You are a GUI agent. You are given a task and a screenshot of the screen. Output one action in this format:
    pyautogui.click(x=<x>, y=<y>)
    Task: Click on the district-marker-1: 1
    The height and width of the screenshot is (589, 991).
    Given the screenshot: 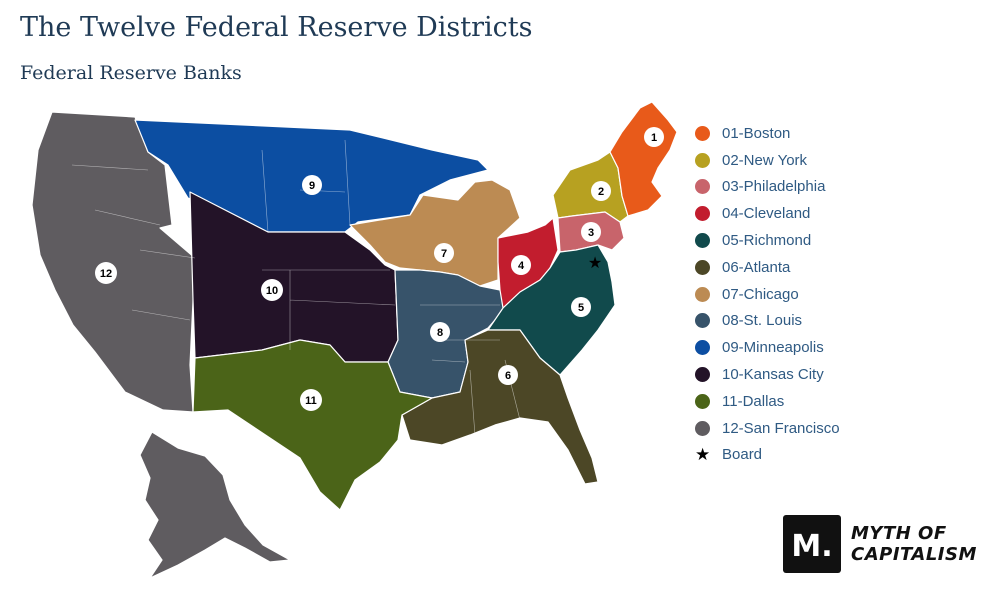 What is the action you would take?
    pyautogui.click(x=654, y=137)
    